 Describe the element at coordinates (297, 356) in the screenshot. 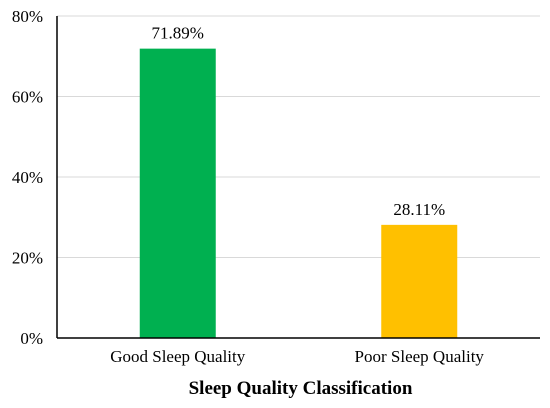

I see `x-tick-labels: Good Sleep Quality Poor Sleep Quality` at that location.